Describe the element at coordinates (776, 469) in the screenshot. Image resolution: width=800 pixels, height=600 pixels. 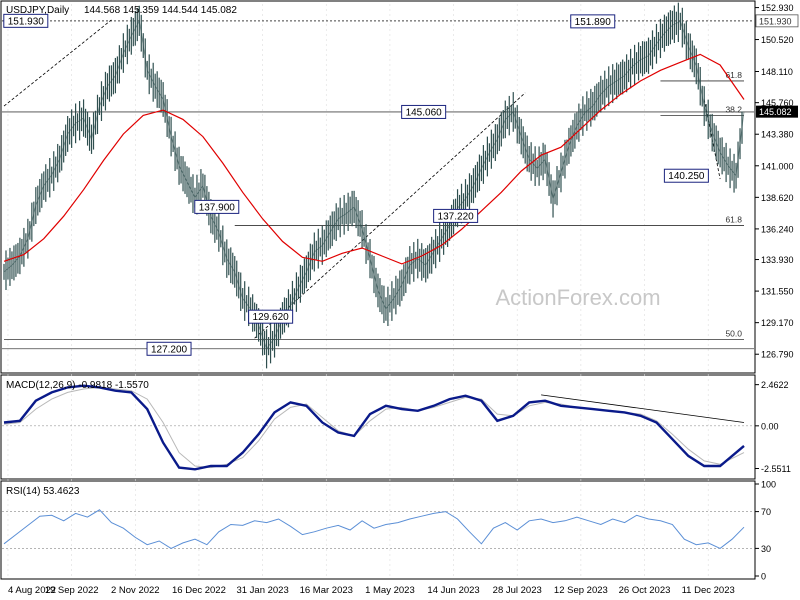
I see `macd-tick-label: -2.5511` at that location.